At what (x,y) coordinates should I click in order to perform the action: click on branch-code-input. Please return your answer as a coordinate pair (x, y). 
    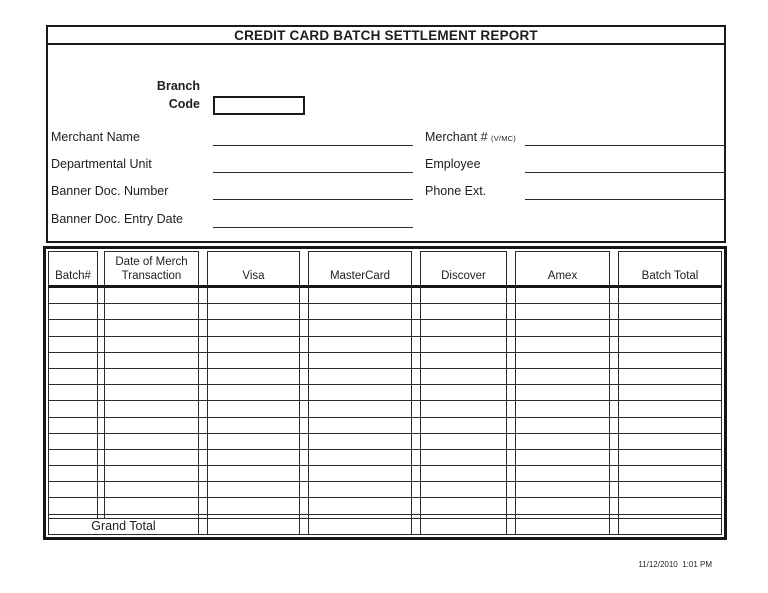
    Looking at the image, I should click on (259, 105).